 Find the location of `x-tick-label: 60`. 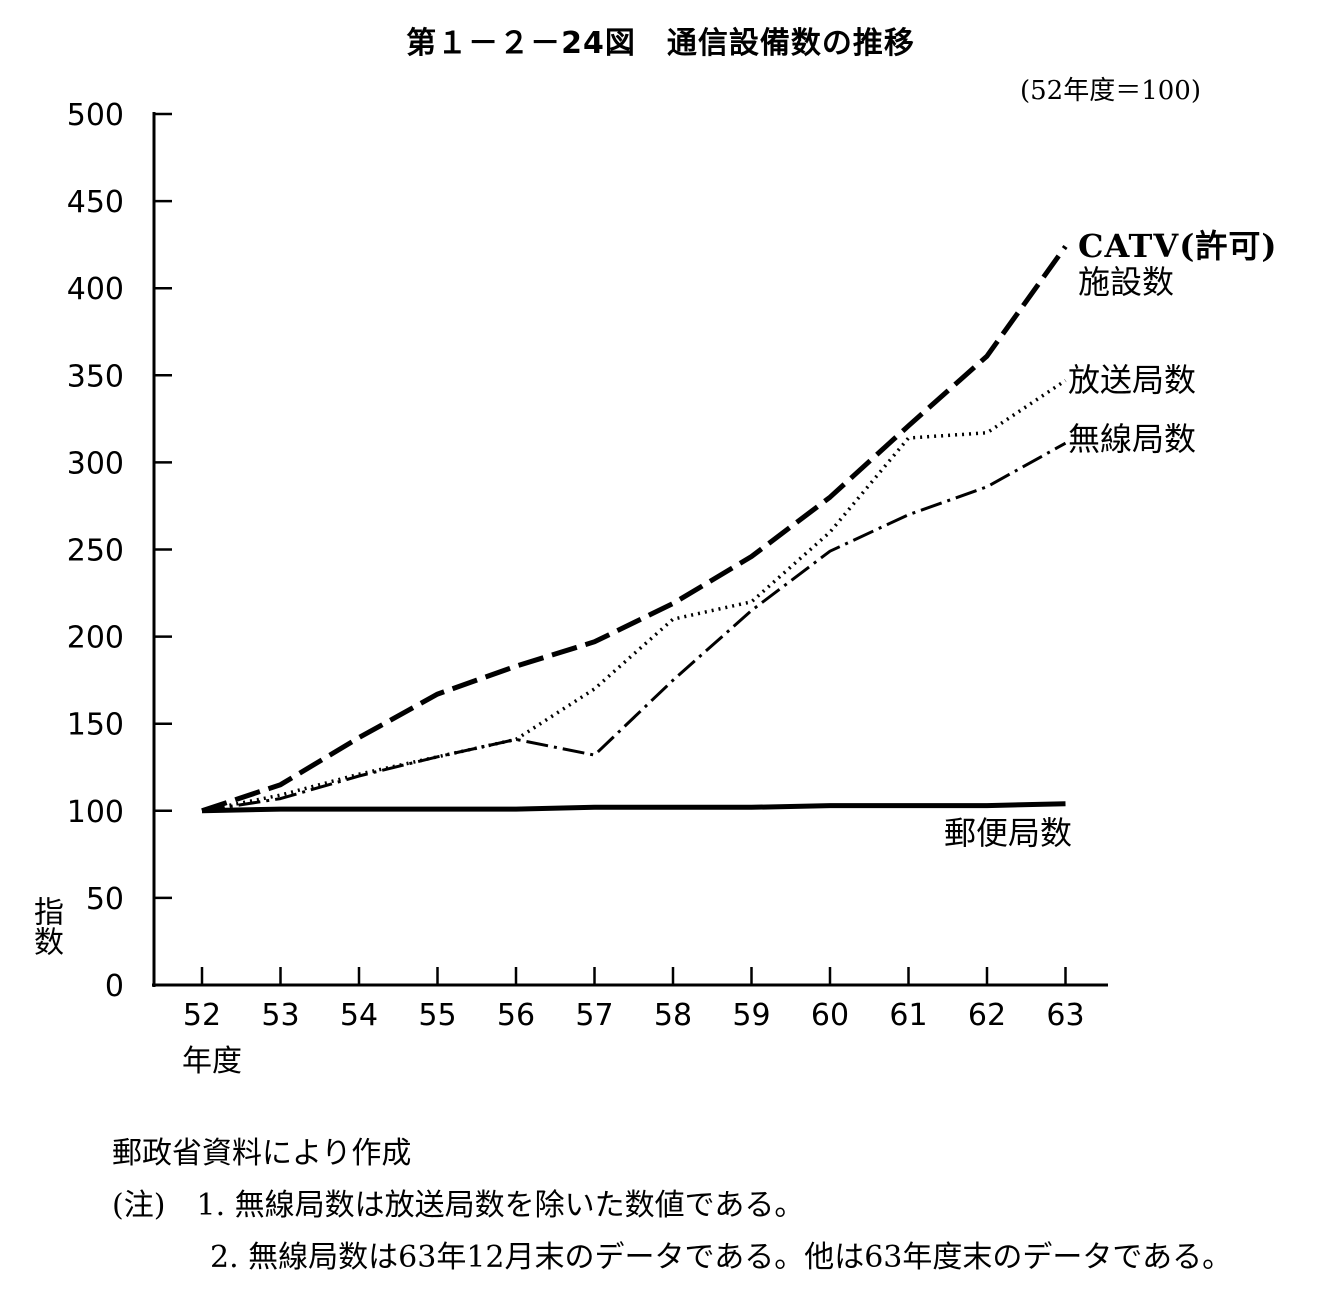

x-tick-label: 60 is located at coordinates (830, 1015).